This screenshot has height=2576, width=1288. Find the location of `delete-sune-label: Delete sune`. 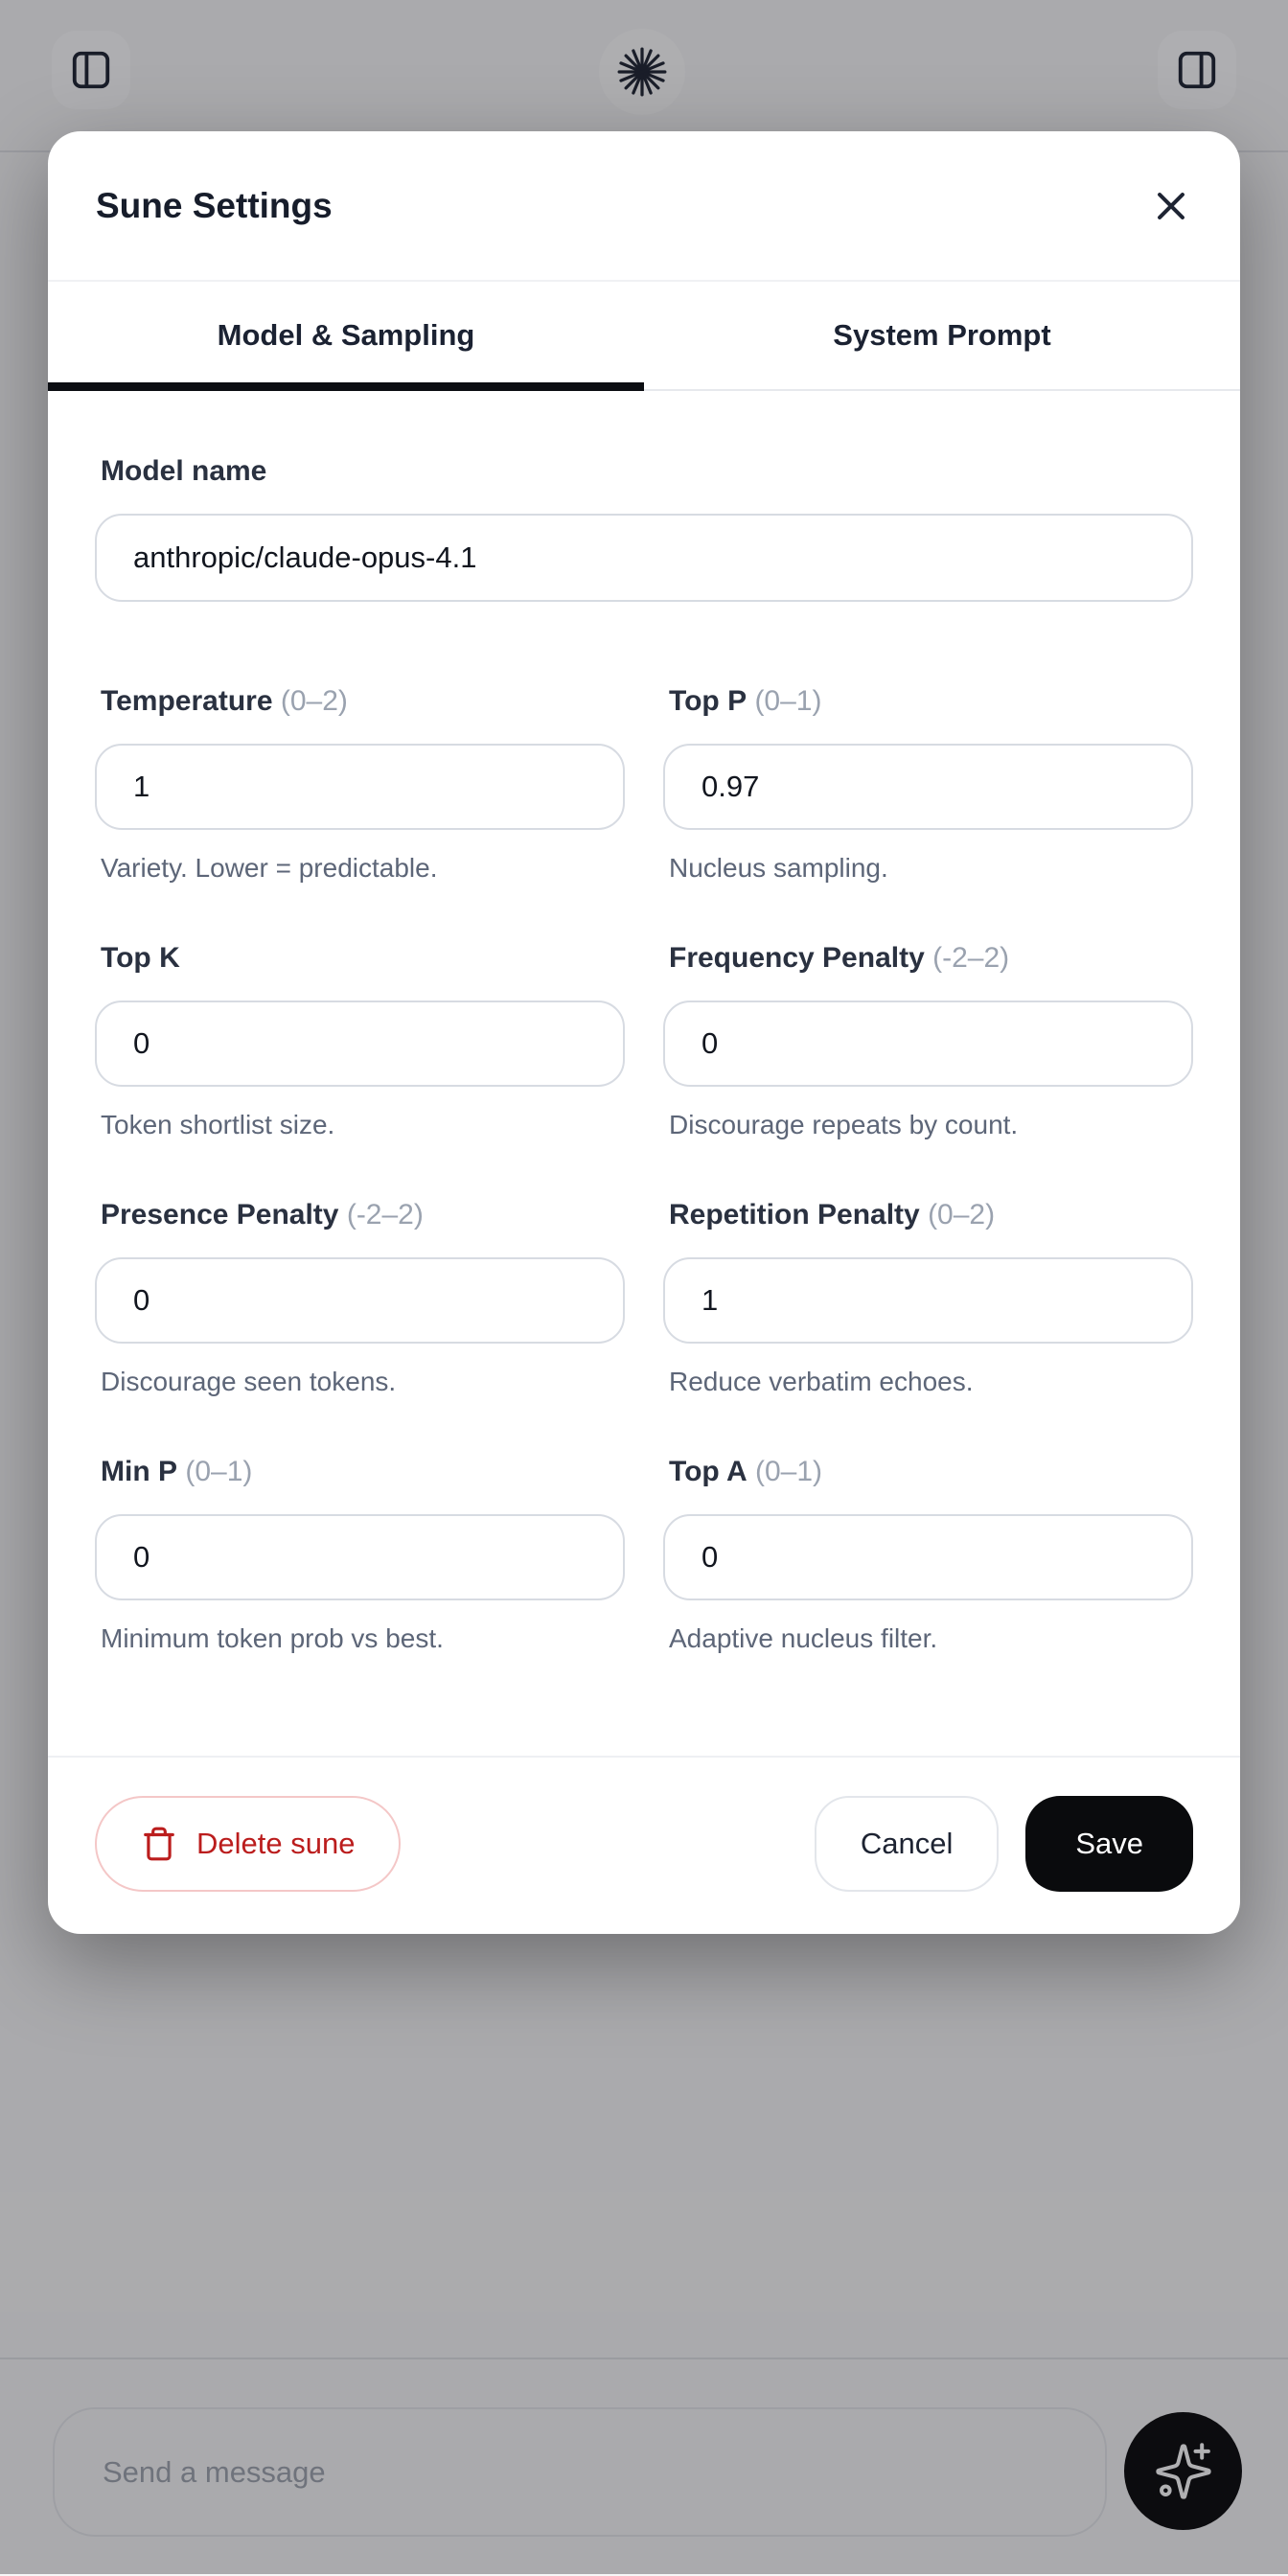

delete-sune-label: Delete sune is located at coordinates (276, 1843).